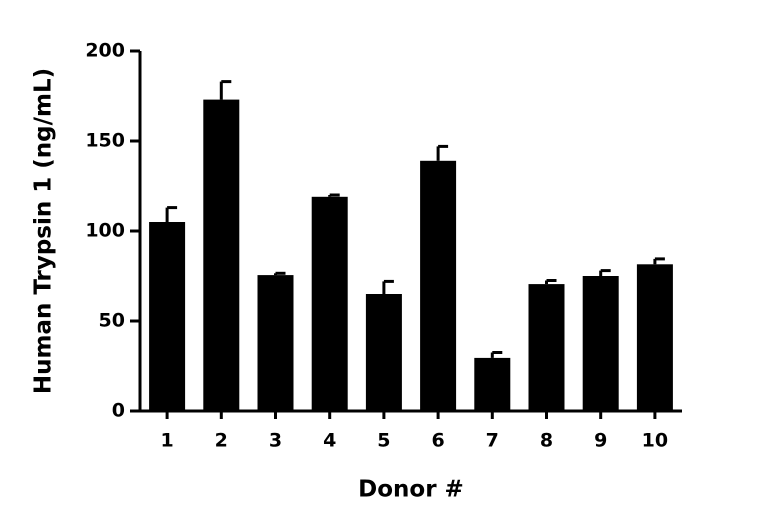 The image size is (768, 530). What do you see at coordinates (600, 441) in the screenshot?
I see `x-tick-label: 9` at bounding box center [600, 441].